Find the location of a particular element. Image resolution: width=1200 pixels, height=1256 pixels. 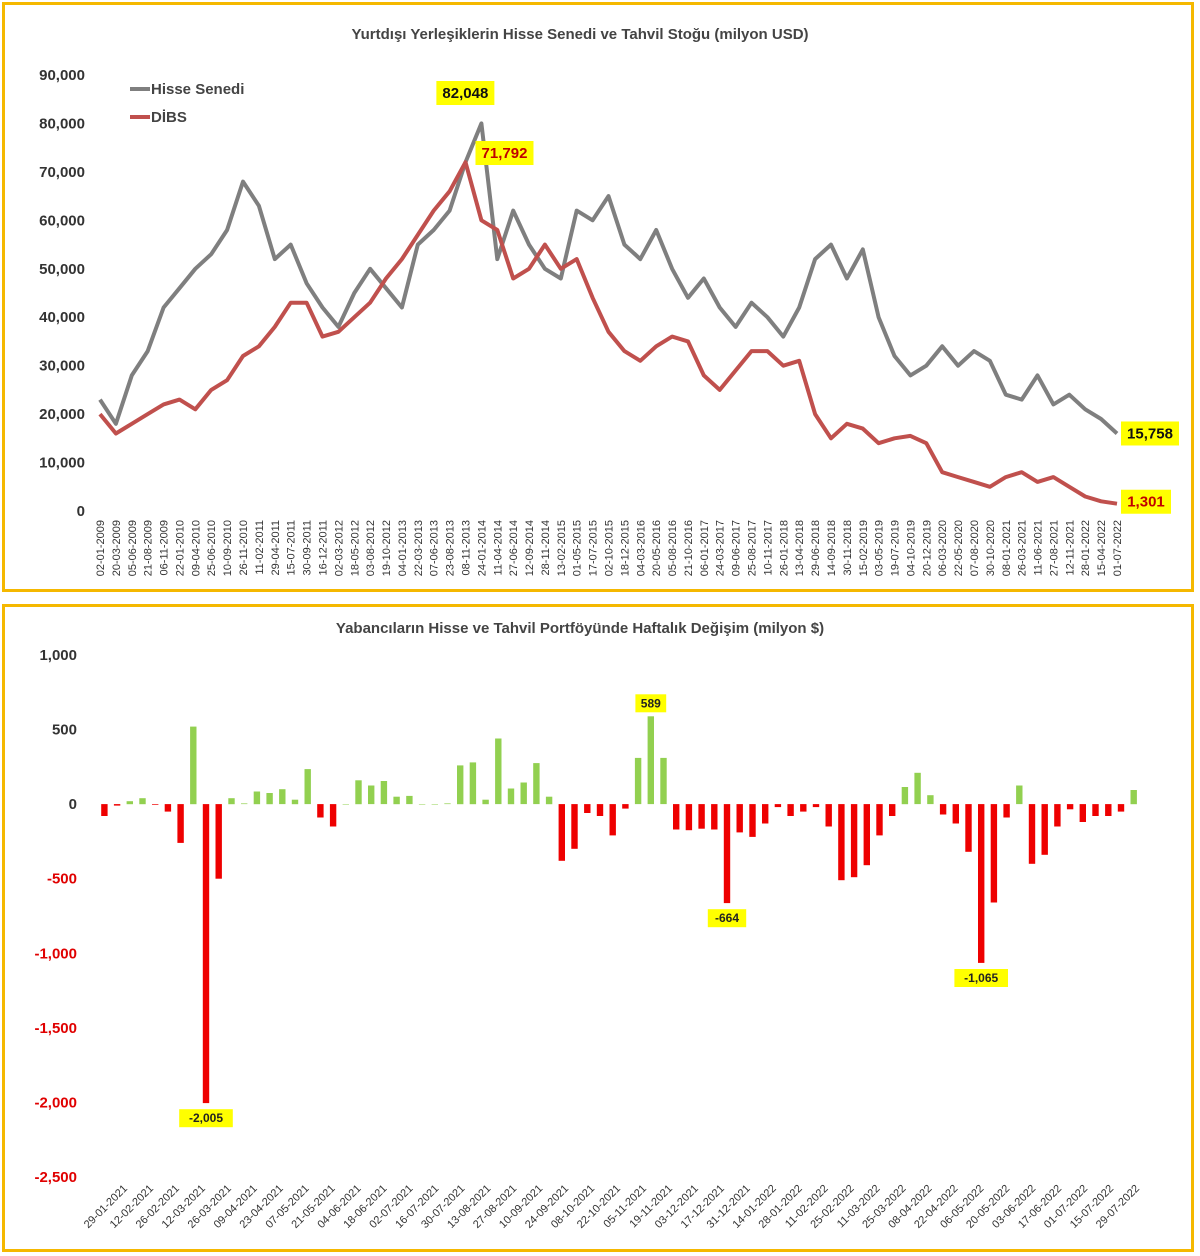

x-tick-label: 11-06-2021 is located at coordinates (1039, 547).